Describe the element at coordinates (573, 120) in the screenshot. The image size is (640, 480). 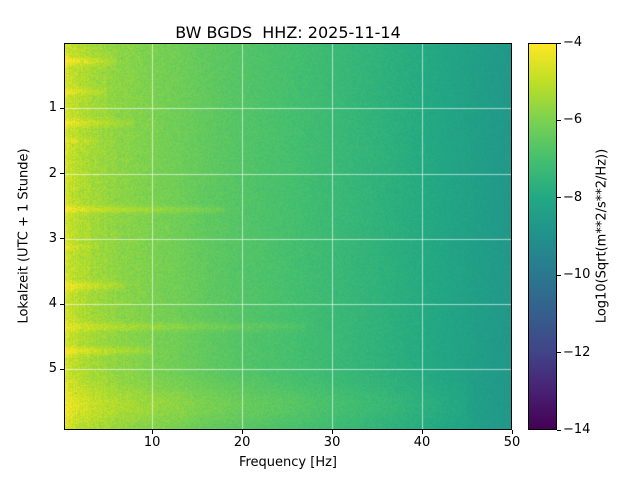
I see `colorbar-tick-label: −6` at that location.